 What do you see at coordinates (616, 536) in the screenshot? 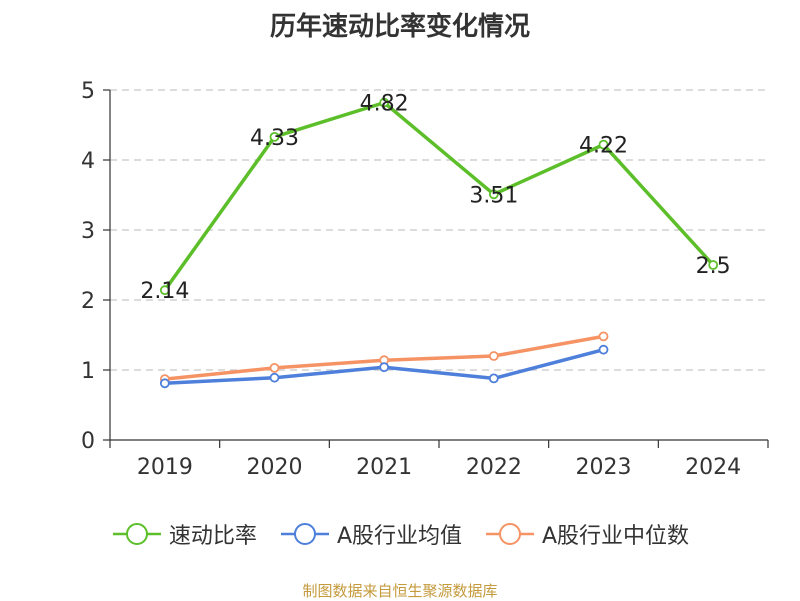
I see `legend-label: A股行业中位数` at bounding box center [616, 536].